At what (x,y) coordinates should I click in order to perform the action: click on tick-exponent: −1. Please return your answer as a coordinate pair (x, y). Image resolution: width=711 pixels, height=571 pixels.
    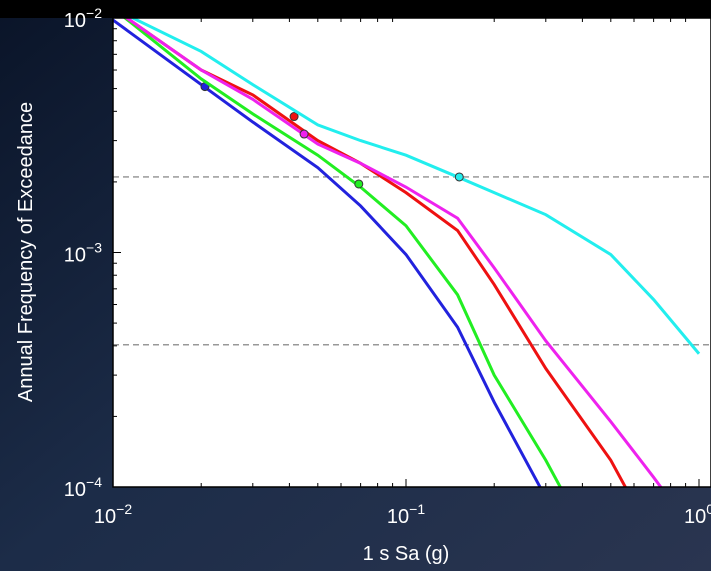
    Looking at the image, I should click on (417, 509).